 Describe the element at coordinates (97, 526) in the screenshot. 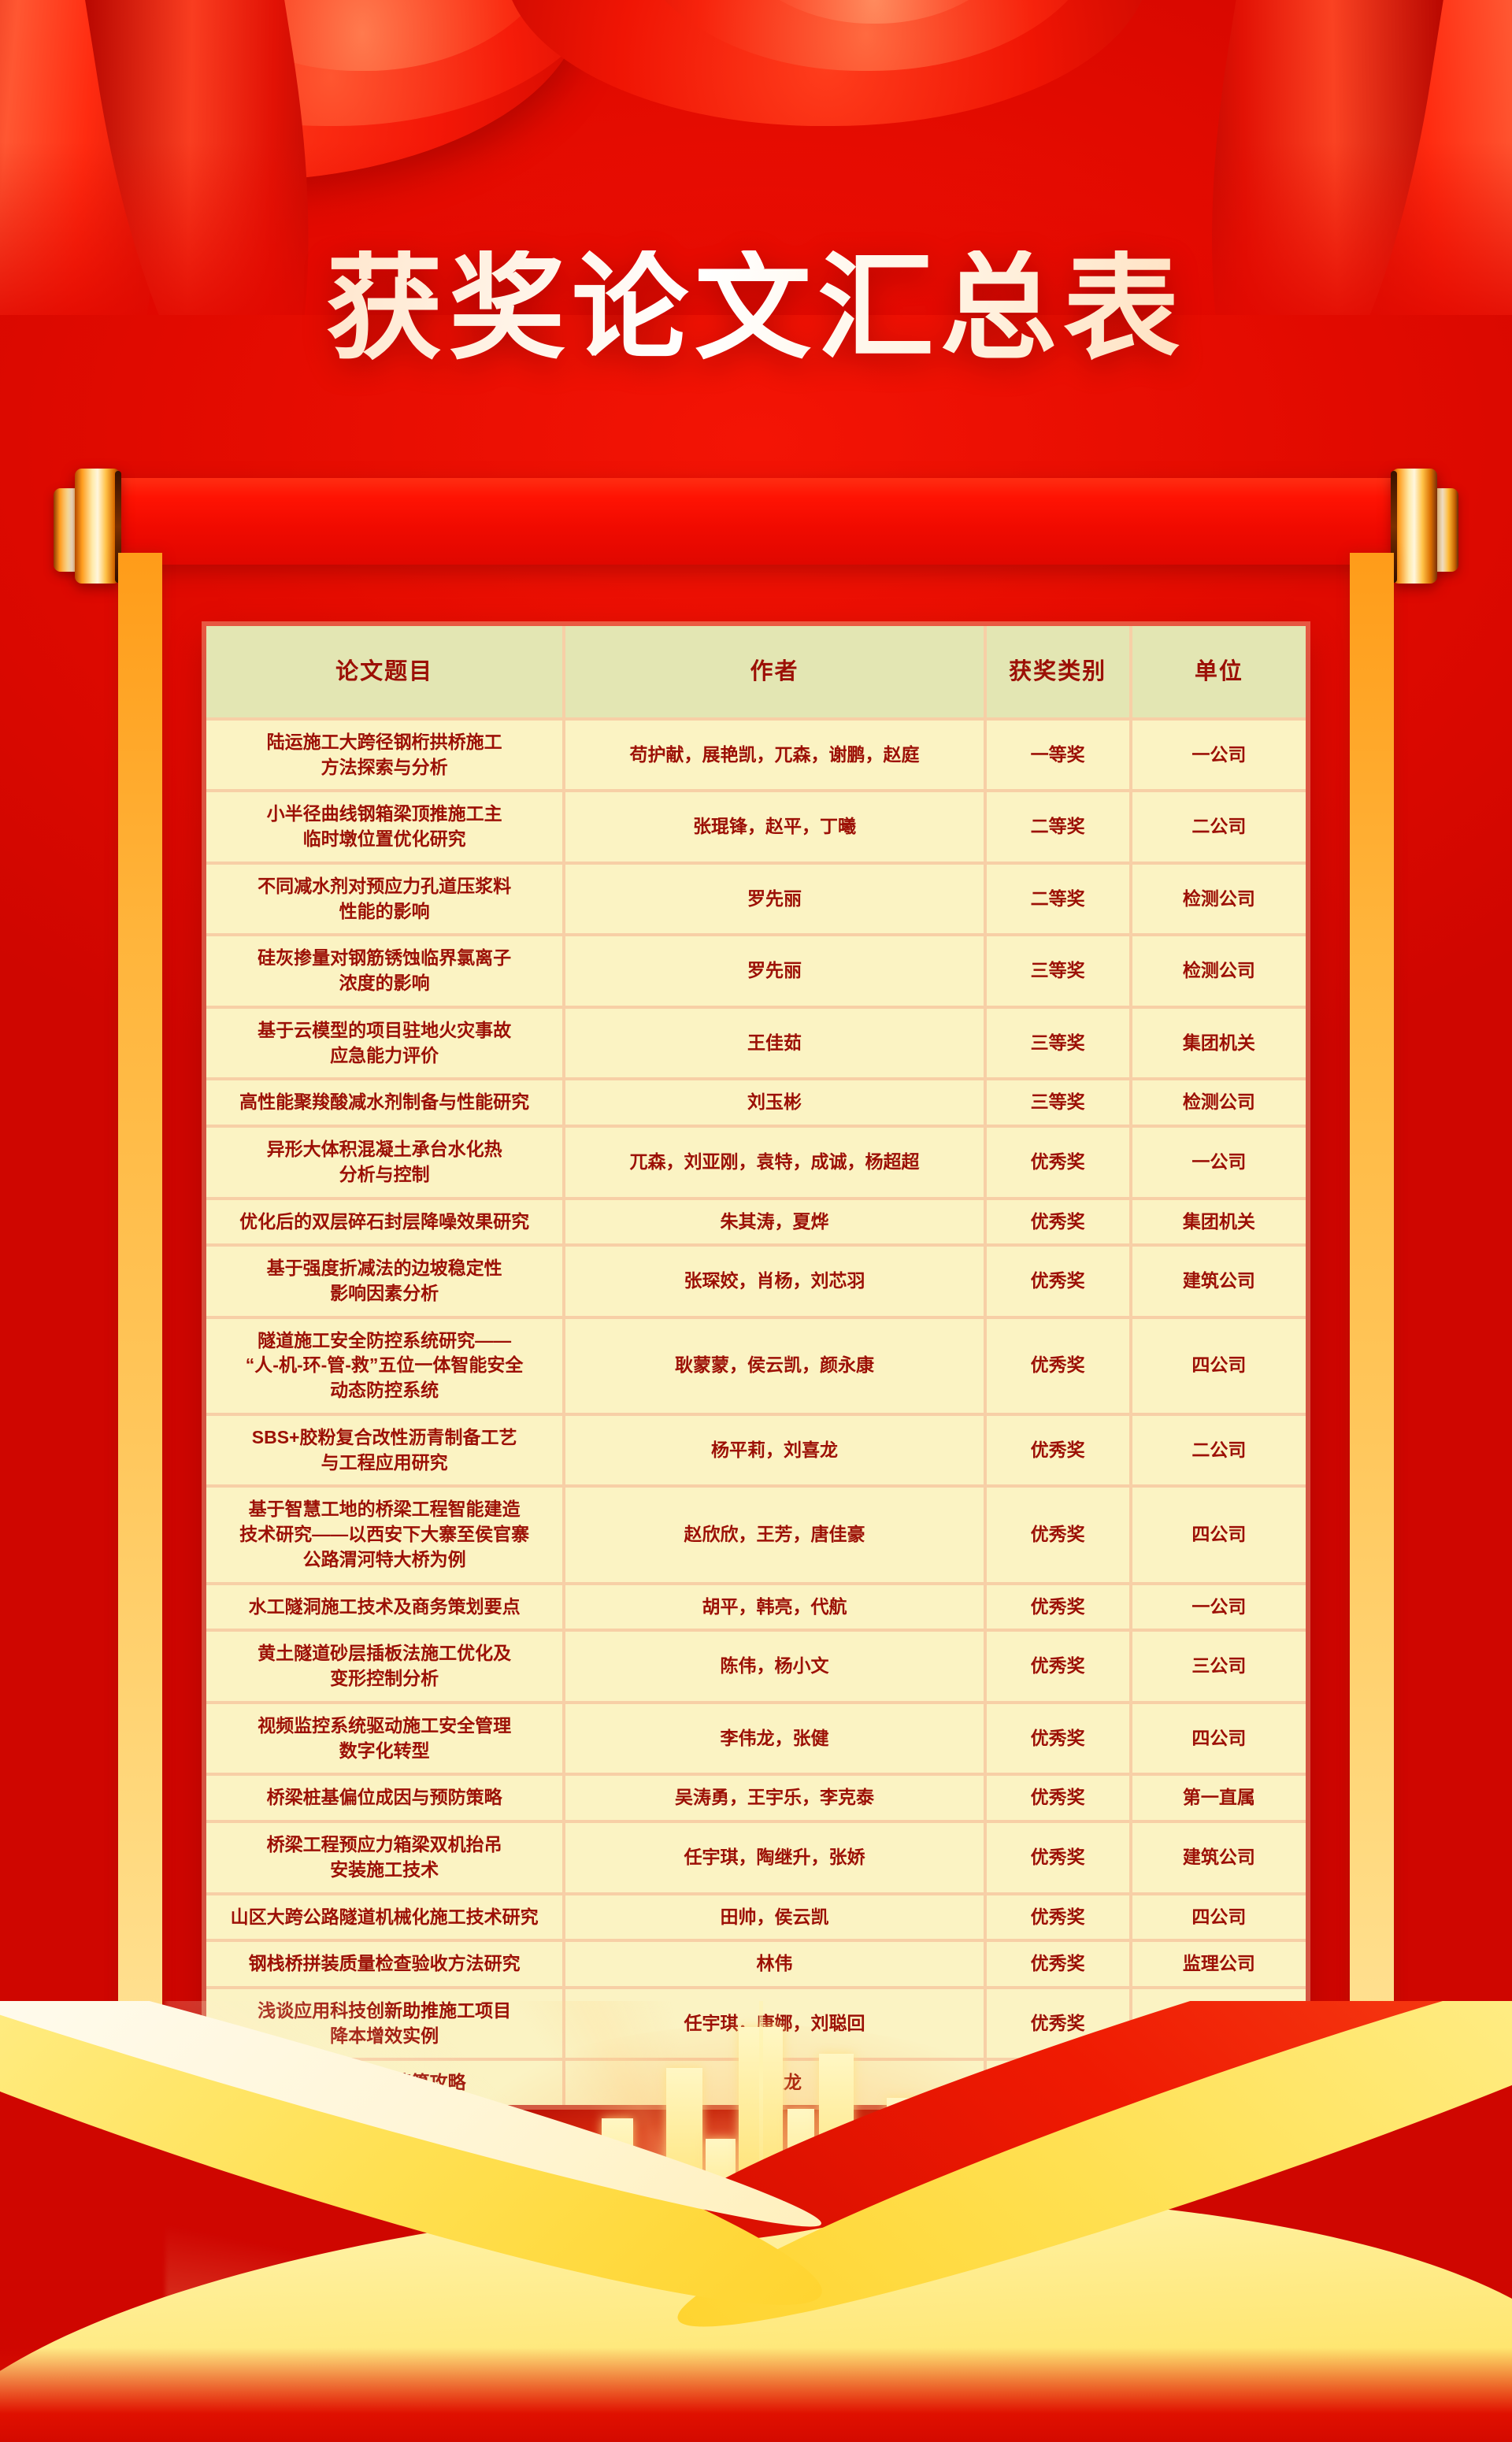

I see `scroll-roller-left-large` at that location.